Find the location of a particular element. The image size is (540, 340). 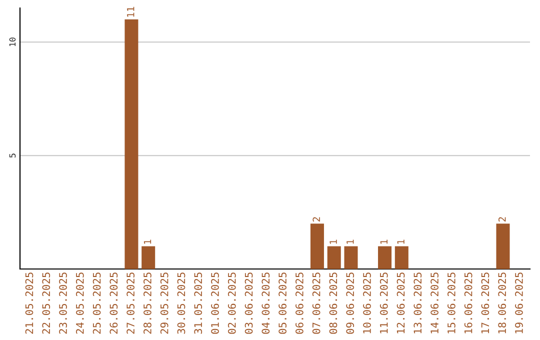

y-tick-label: 5 is located at coordinates (12, 156).